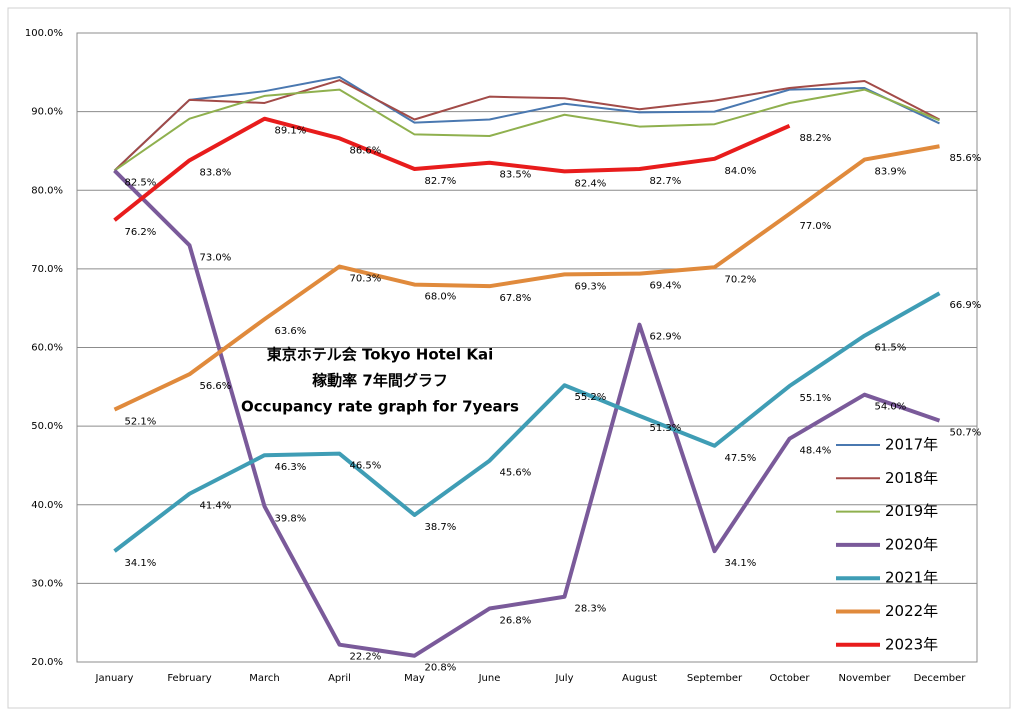 This screenshot has width=1024, height=728. Describe the element at coordinates (564, 678) in the screenshot. I see `x-tick-label: July` at that location.